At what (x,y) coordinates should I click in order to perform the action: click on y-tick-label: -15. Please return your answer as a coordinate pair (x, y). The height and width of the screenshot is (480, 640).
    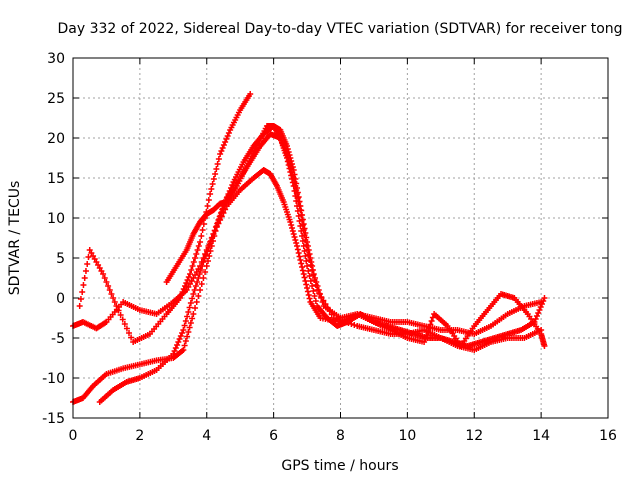
    Looking at the image, I should click on (53, 419).